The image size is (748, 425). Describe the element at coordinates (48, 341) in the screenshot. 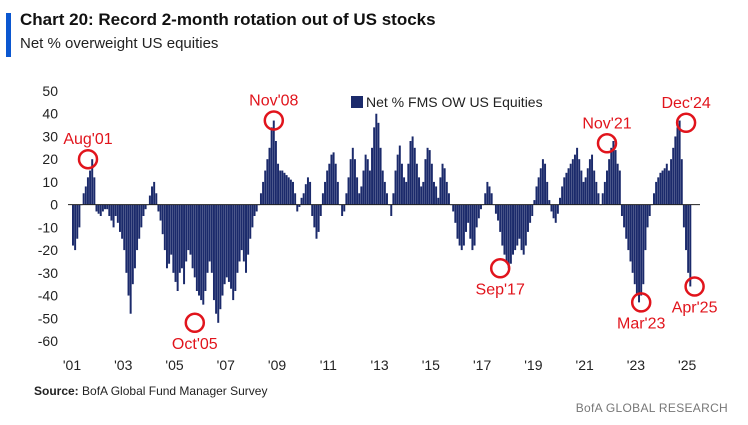

I see `y-tick-label: -60` at that location.